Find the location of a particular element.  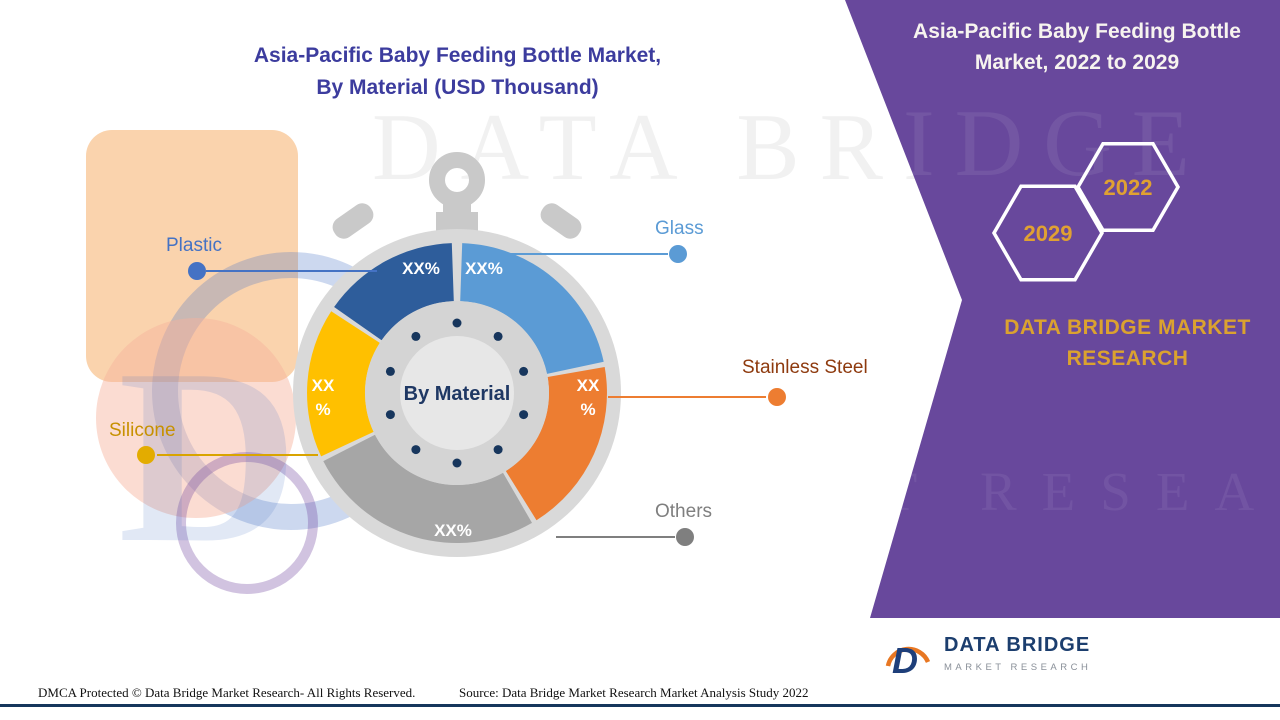

deco-purple-ring is located at coordinates (247, 523).